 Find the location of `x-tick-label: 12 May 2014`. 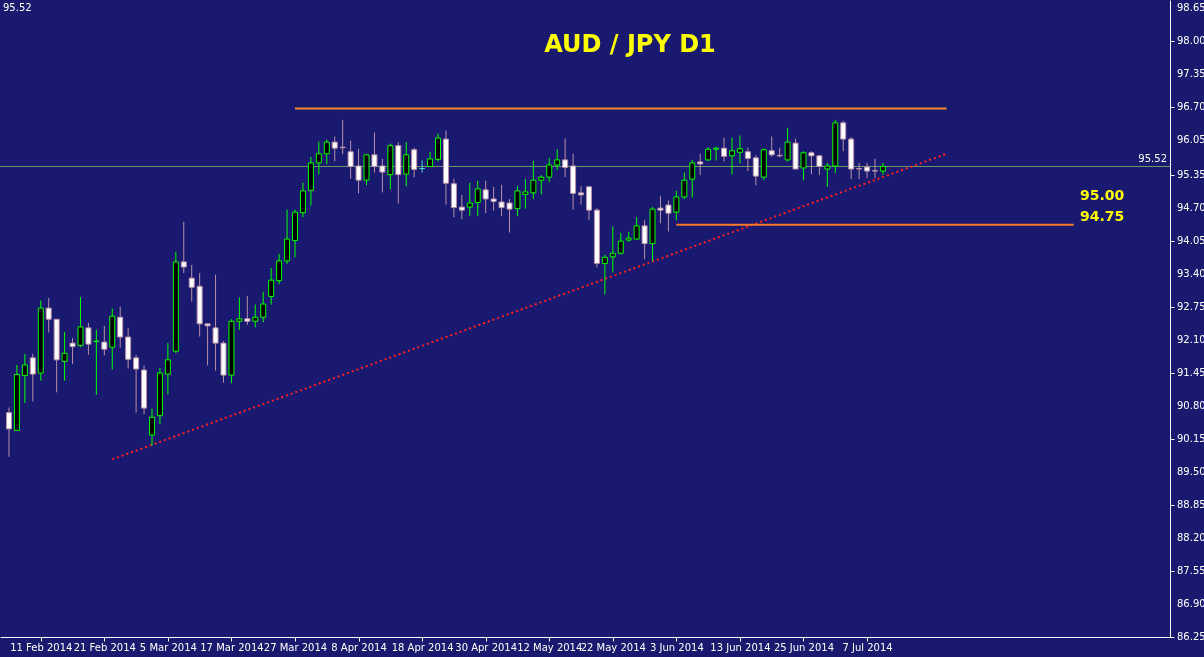

x-tick-label: 12 May 2014 is located at coordinates (550, 647).